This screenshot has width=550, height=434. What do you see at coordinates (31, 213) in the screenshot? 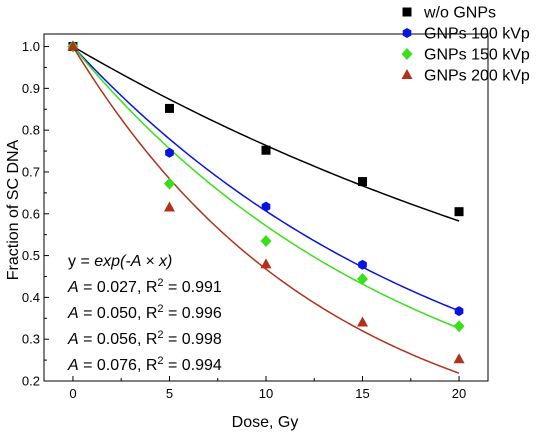
I see `y-tick-label: 0.6` at bounding box center [31, 213].